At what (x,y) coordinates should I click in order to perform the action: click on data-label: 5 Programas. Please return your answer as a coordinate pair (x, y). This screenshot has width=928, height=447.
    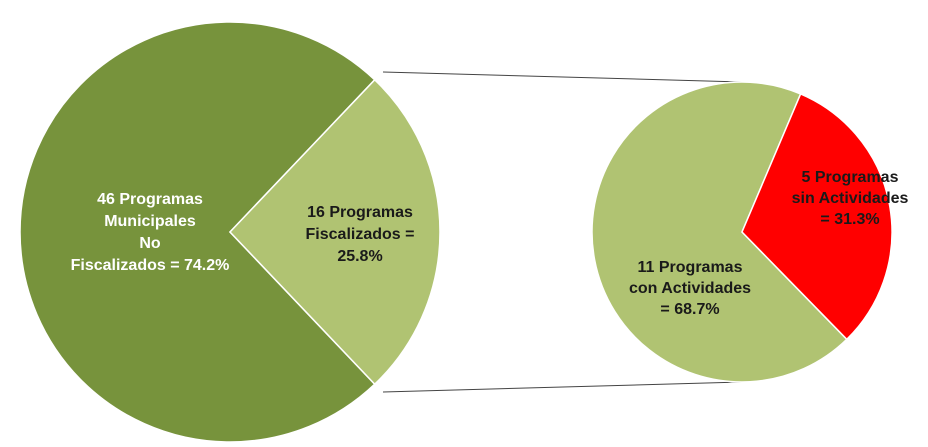
    Looking at the image, I should click on (850, 177).